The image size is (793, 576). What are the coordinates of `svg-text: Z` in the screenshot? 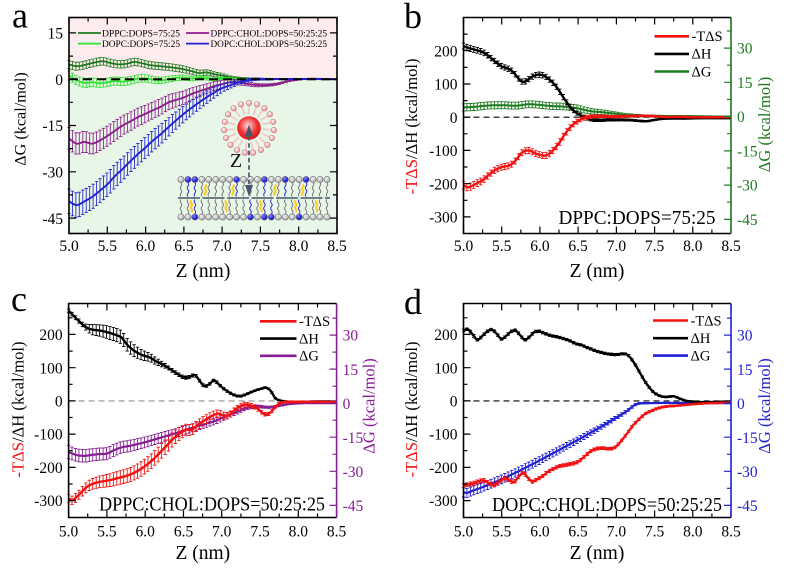 It's located at (236, 161).